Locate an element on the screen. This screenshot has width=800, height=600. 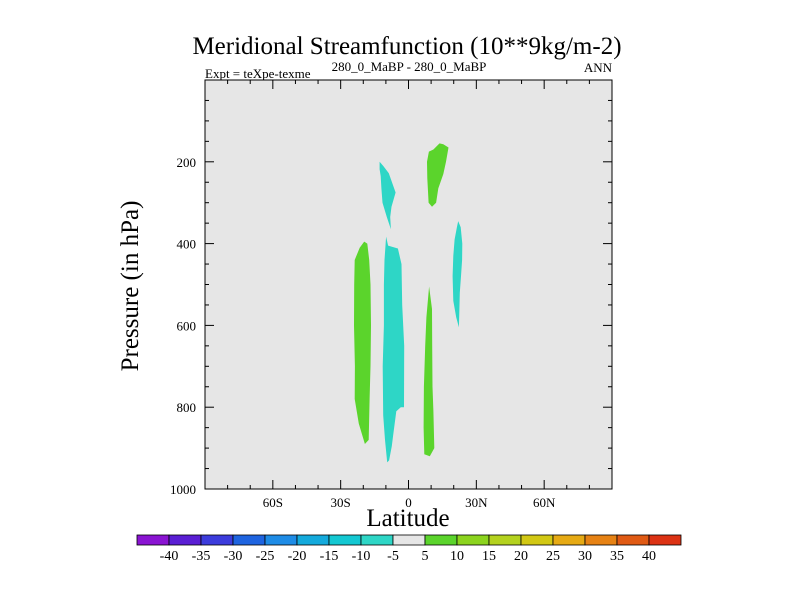
x-tick-label: 0 is located at coordinates (408, 502).